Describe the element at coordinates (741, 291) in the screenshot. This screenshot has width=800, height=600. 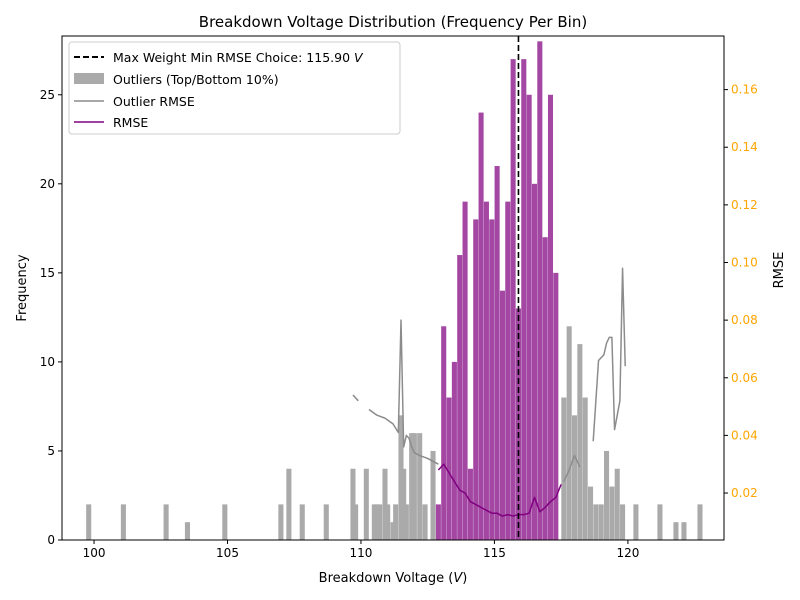
I see `y-axis-right-ticks: 0.02 0.04 0.06 0.08 0.10 0.12 0.14 0.16` at that location.